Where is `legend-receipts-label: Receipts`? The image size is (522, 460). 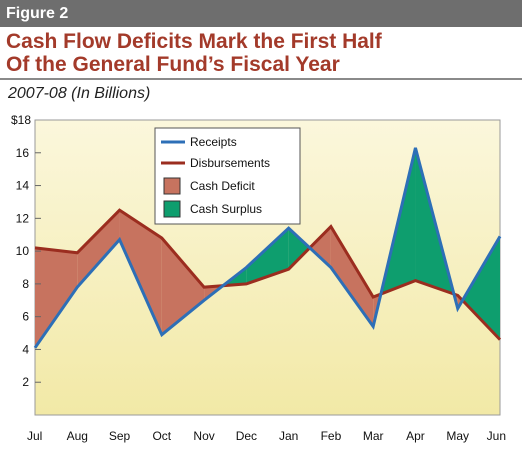
legend-receipts-label: Receipts is located at coordinates (213, 142).